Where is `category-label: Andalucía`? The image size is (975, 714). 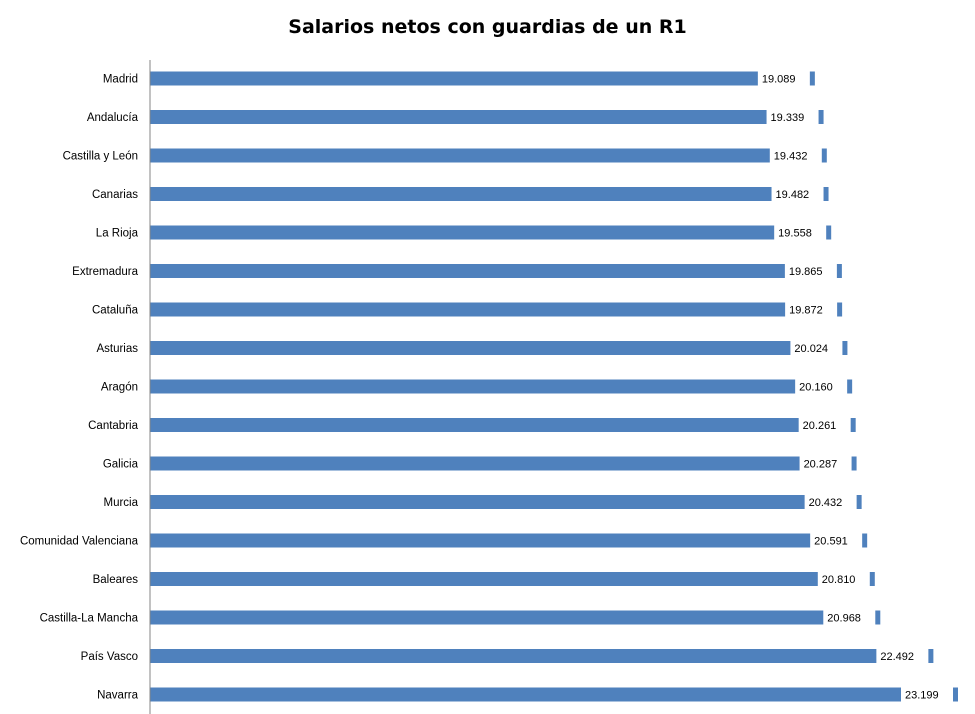 category-label: Andalucía is located at coordinates (113, 118).